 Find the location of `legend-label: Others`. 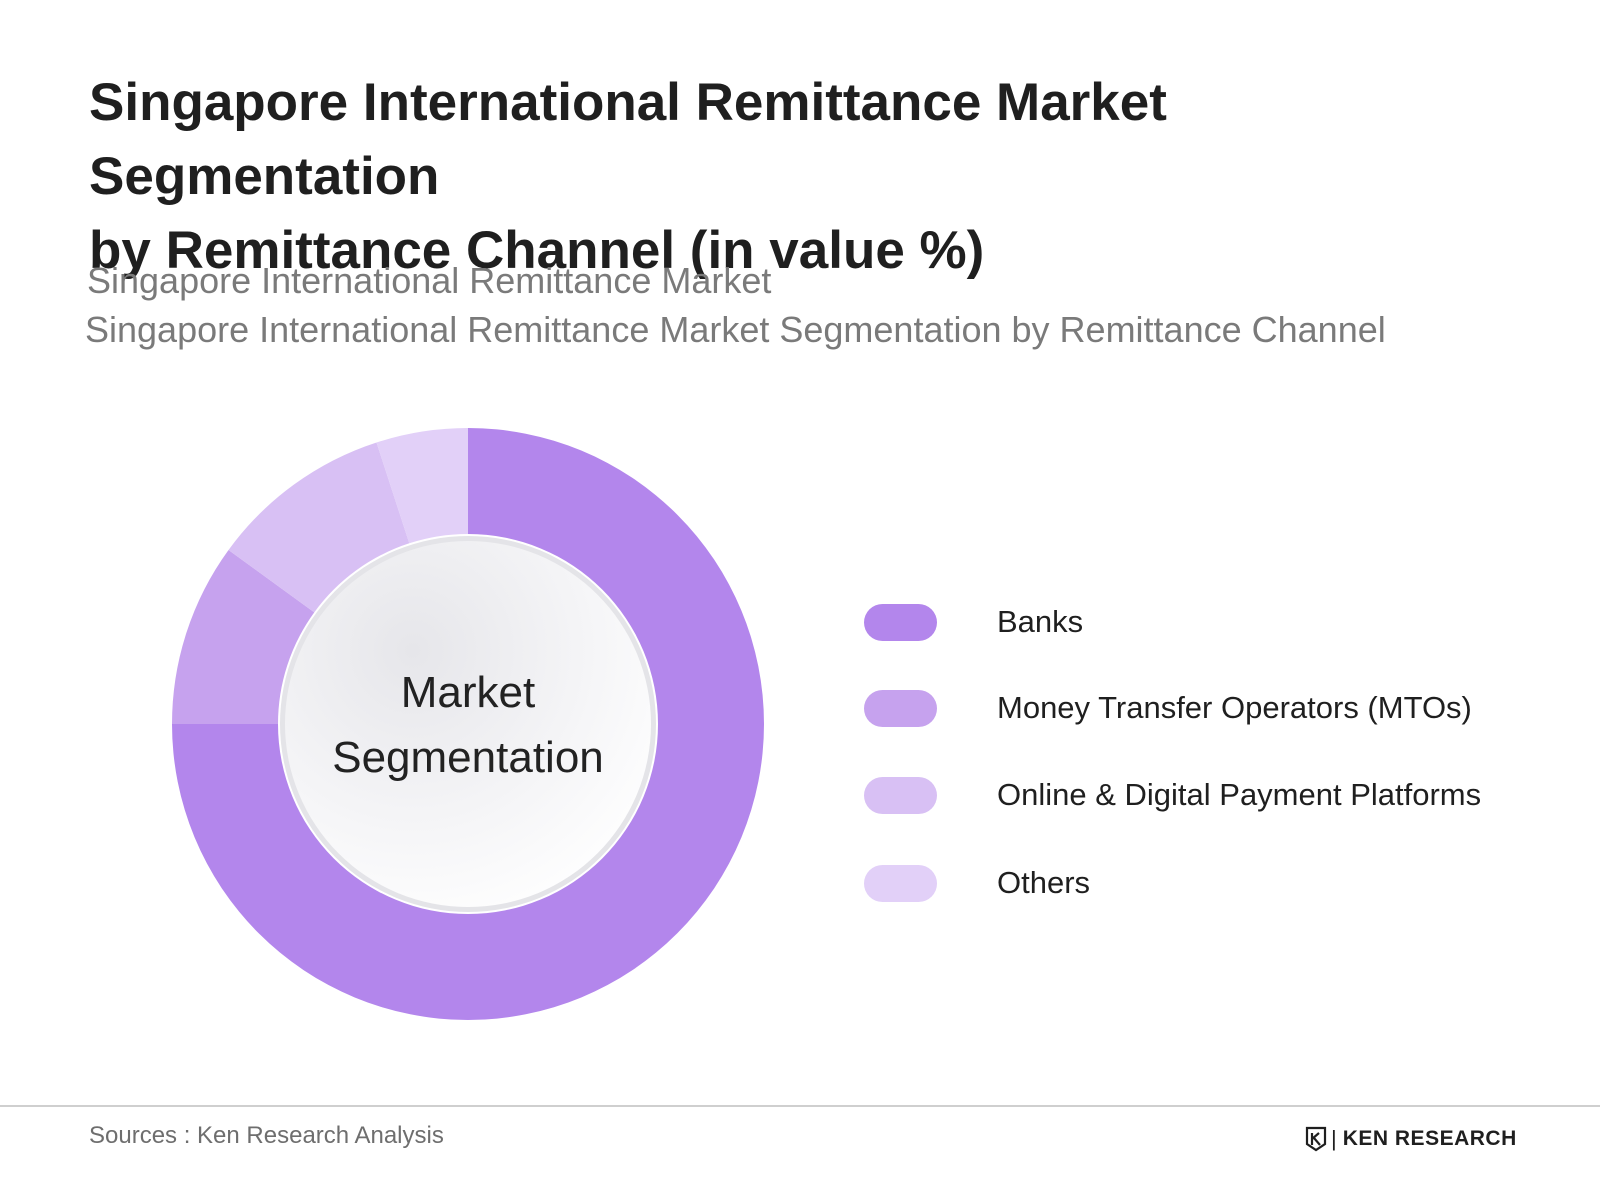

legend-label: Others is located at coordinates (1044, 882).